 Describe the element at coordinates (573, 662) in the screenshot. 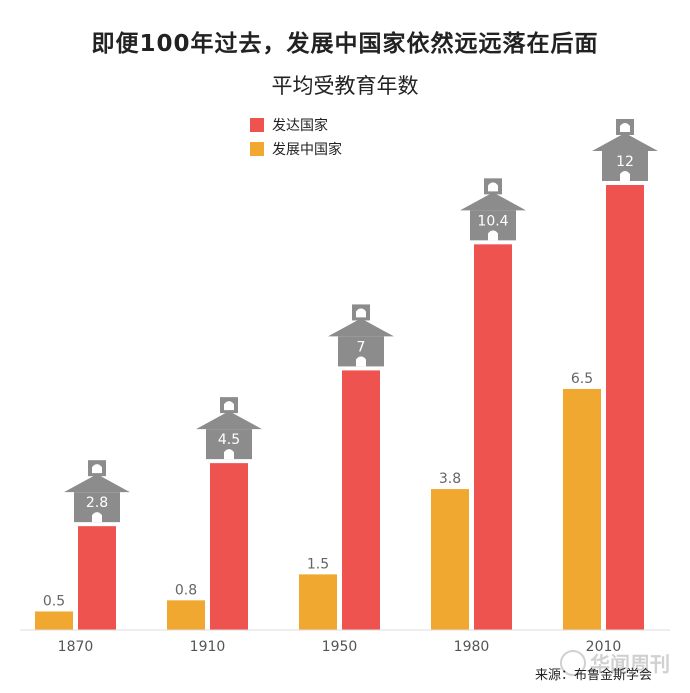

I see `wechat-icon` at that location.